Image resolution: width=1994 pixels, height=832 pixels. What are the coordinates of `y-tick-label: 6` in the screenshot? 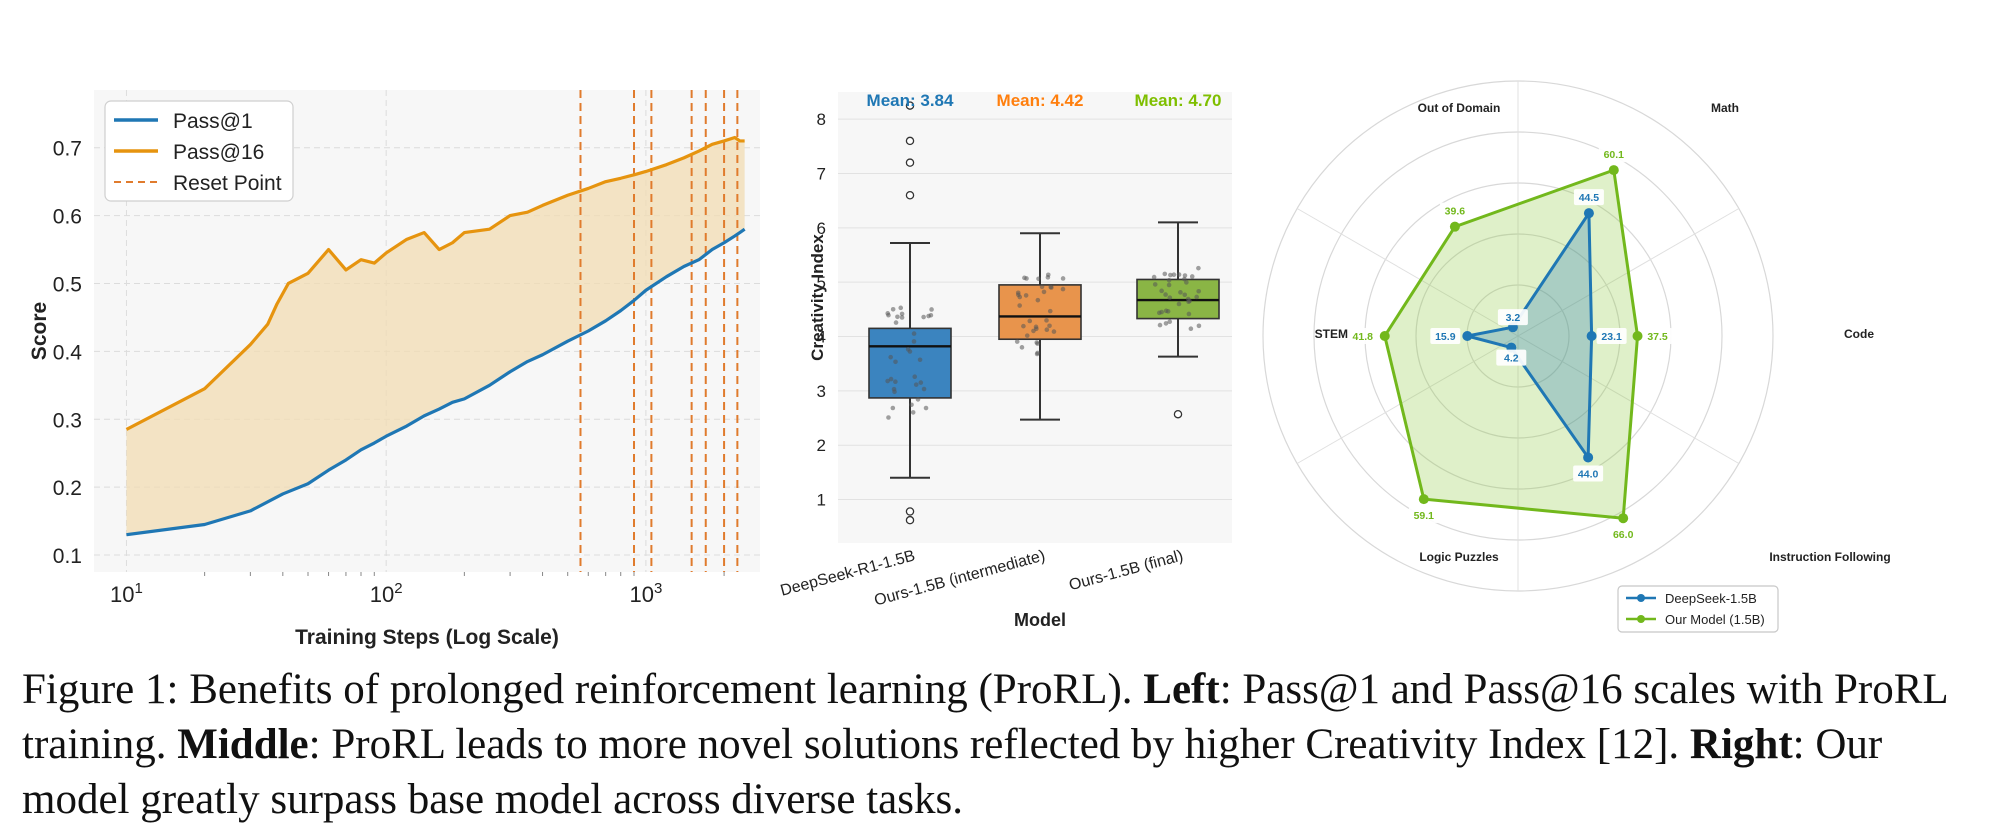 It's located at (821, 228).